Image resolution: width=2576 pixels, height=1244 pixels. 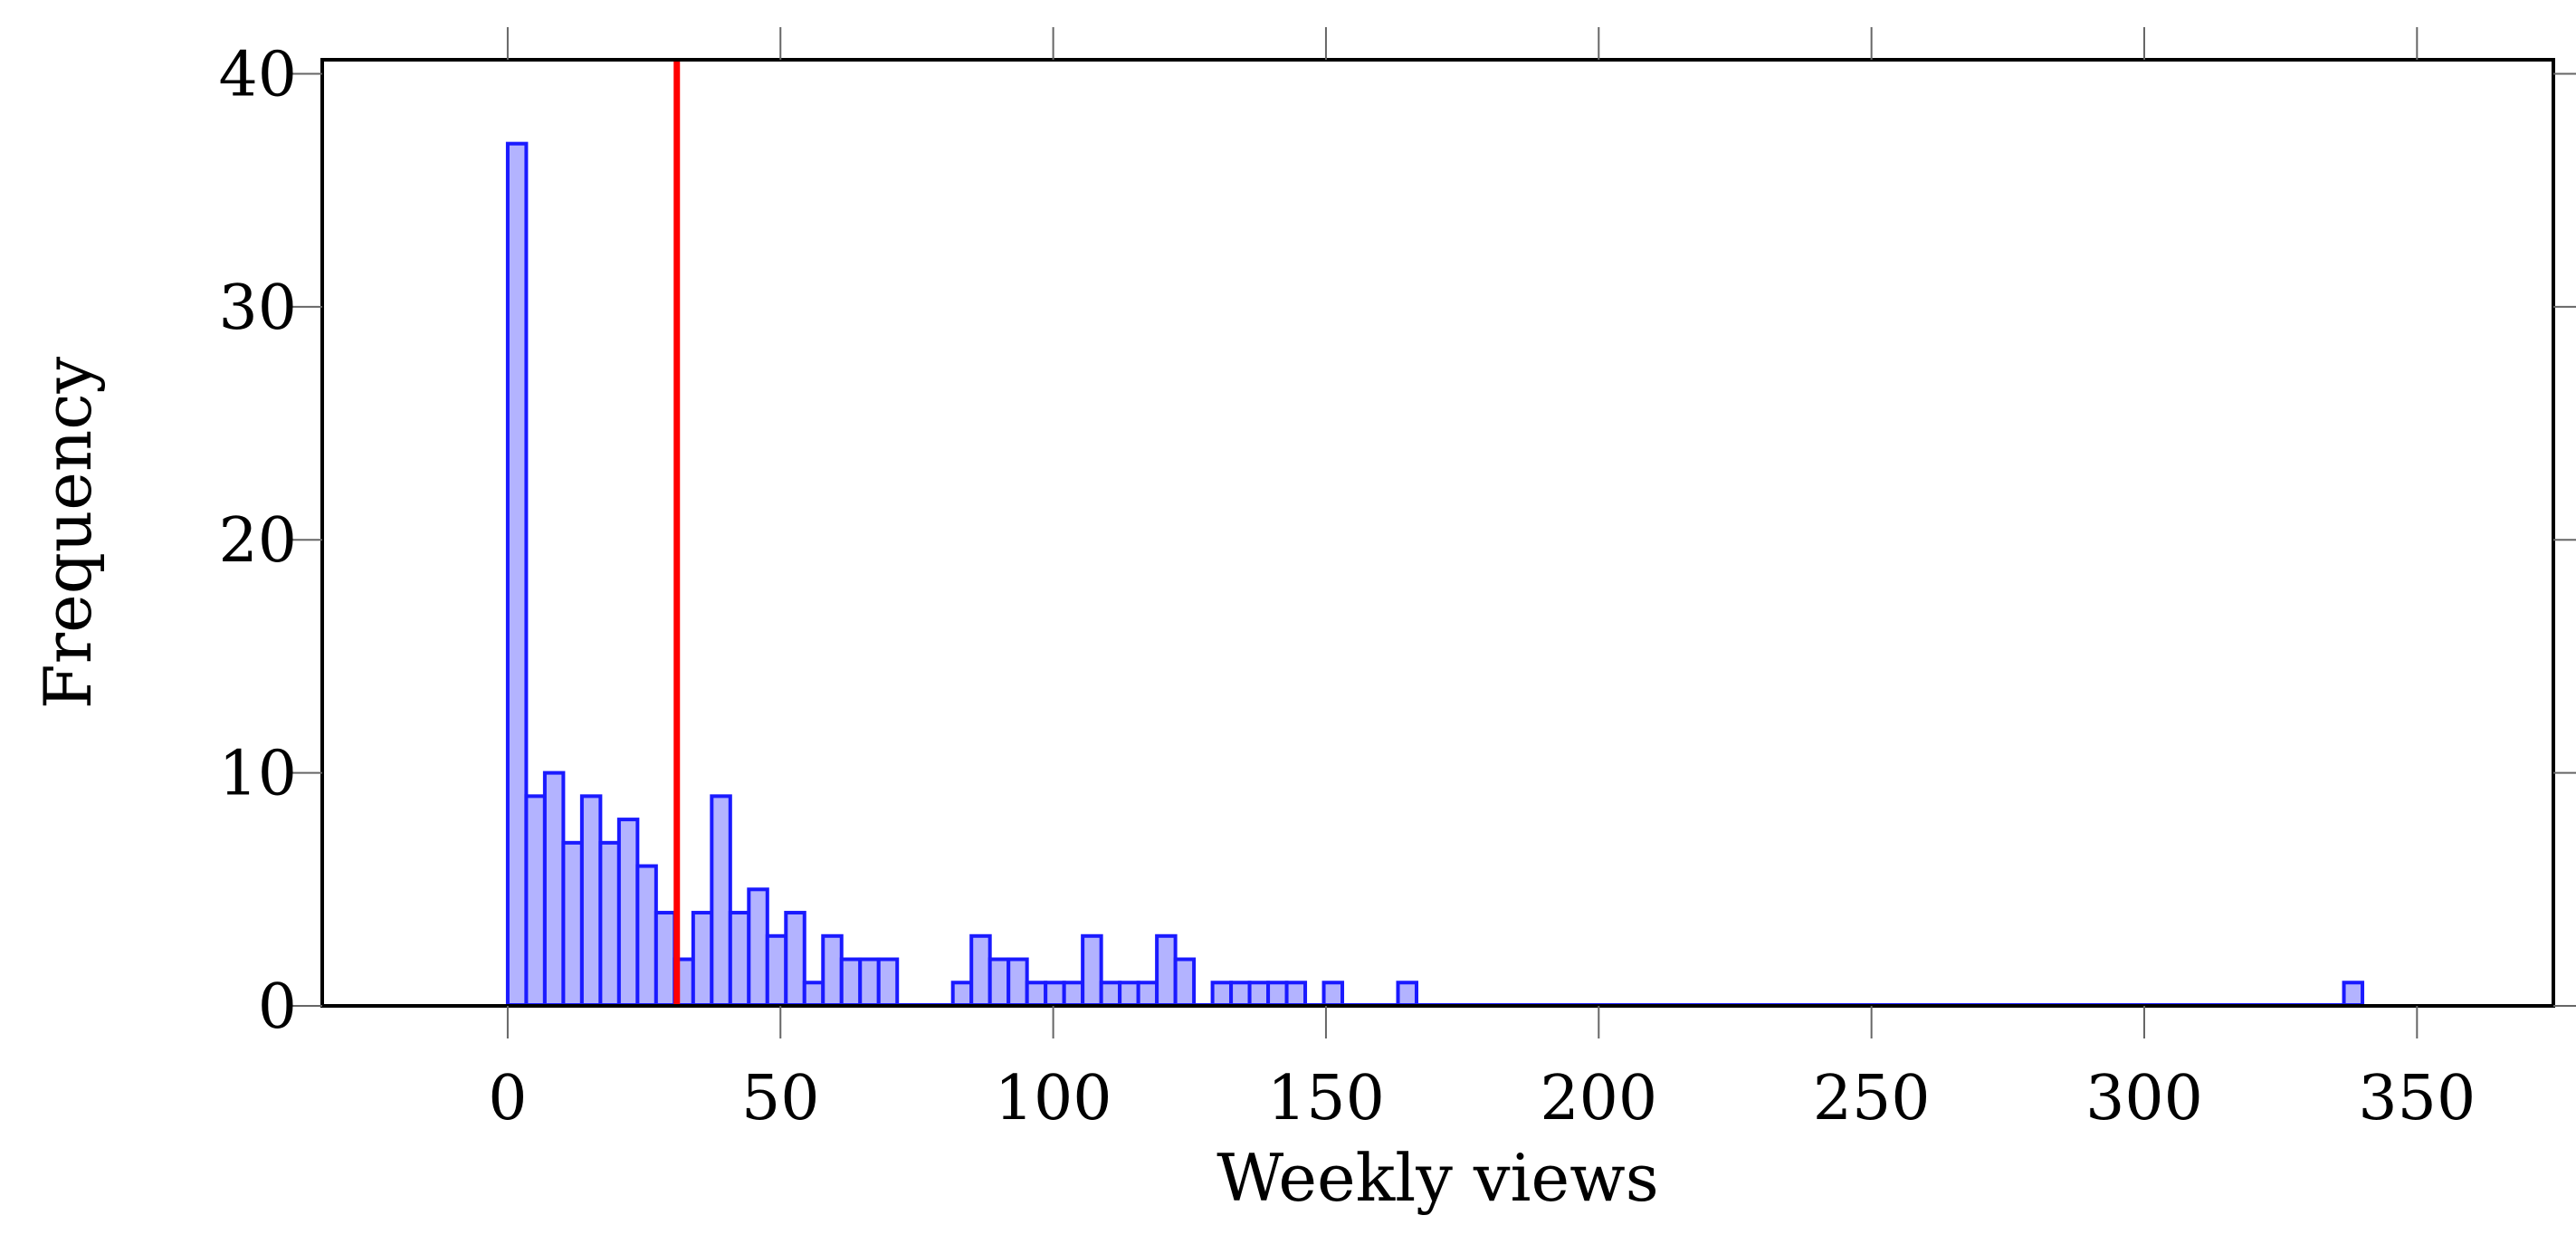 What do you see at coordinates (1599, 1098) in the screenshot?
I see `x-tick-label: 200` at bounding box center [1599, 1098].